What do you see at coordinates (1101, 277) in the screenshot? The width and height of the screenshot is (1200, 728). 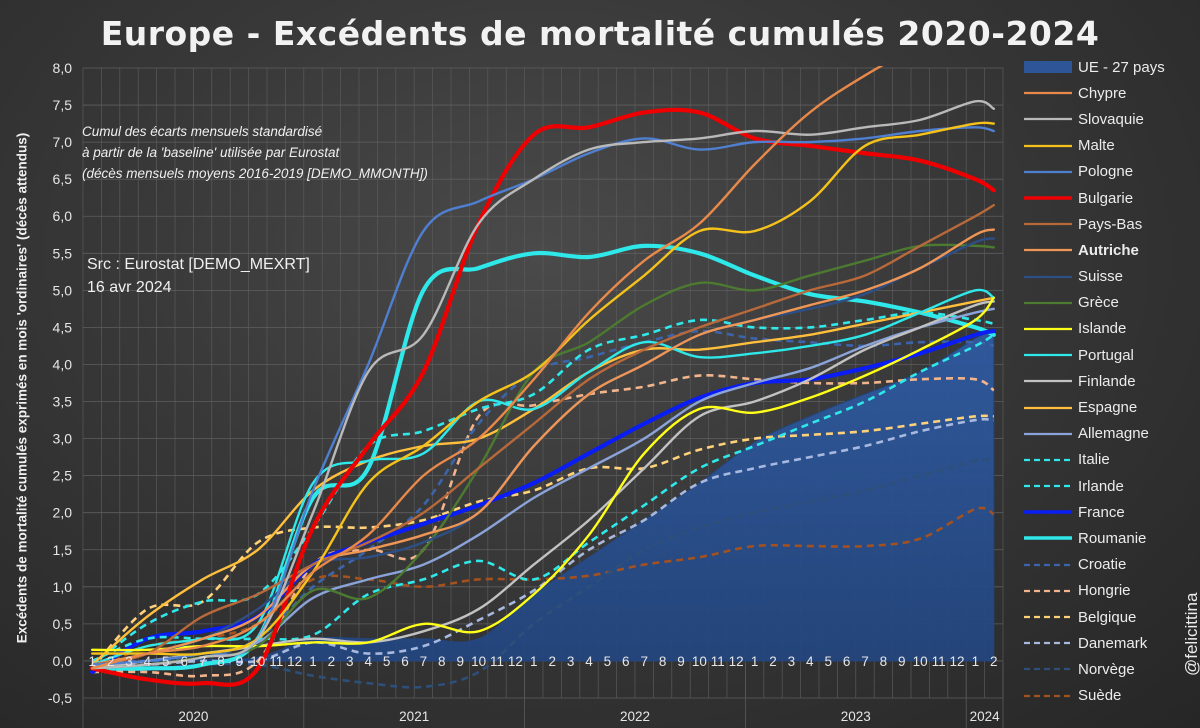 I see `legend-label: Suisse` at bounding box center [1101, 277].